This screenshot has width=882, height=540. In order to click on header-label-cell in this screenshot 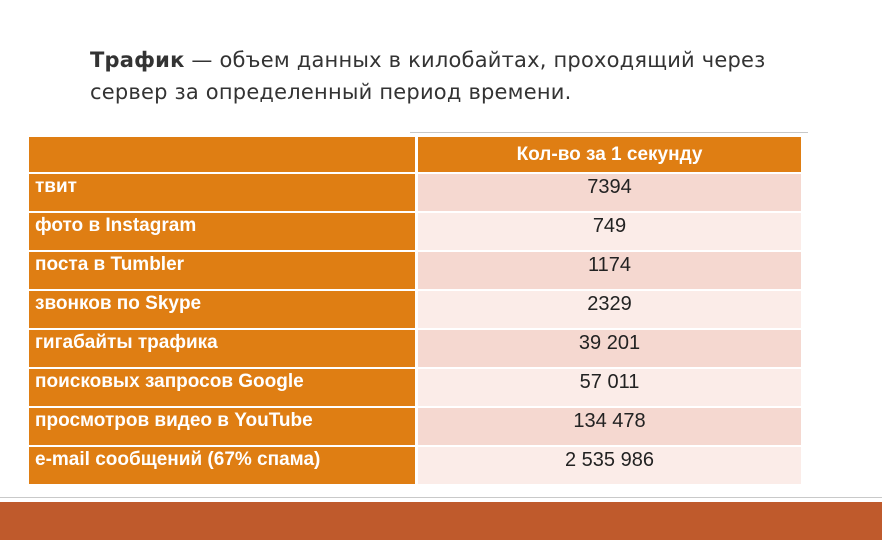, I will do `click(223, 155)`.